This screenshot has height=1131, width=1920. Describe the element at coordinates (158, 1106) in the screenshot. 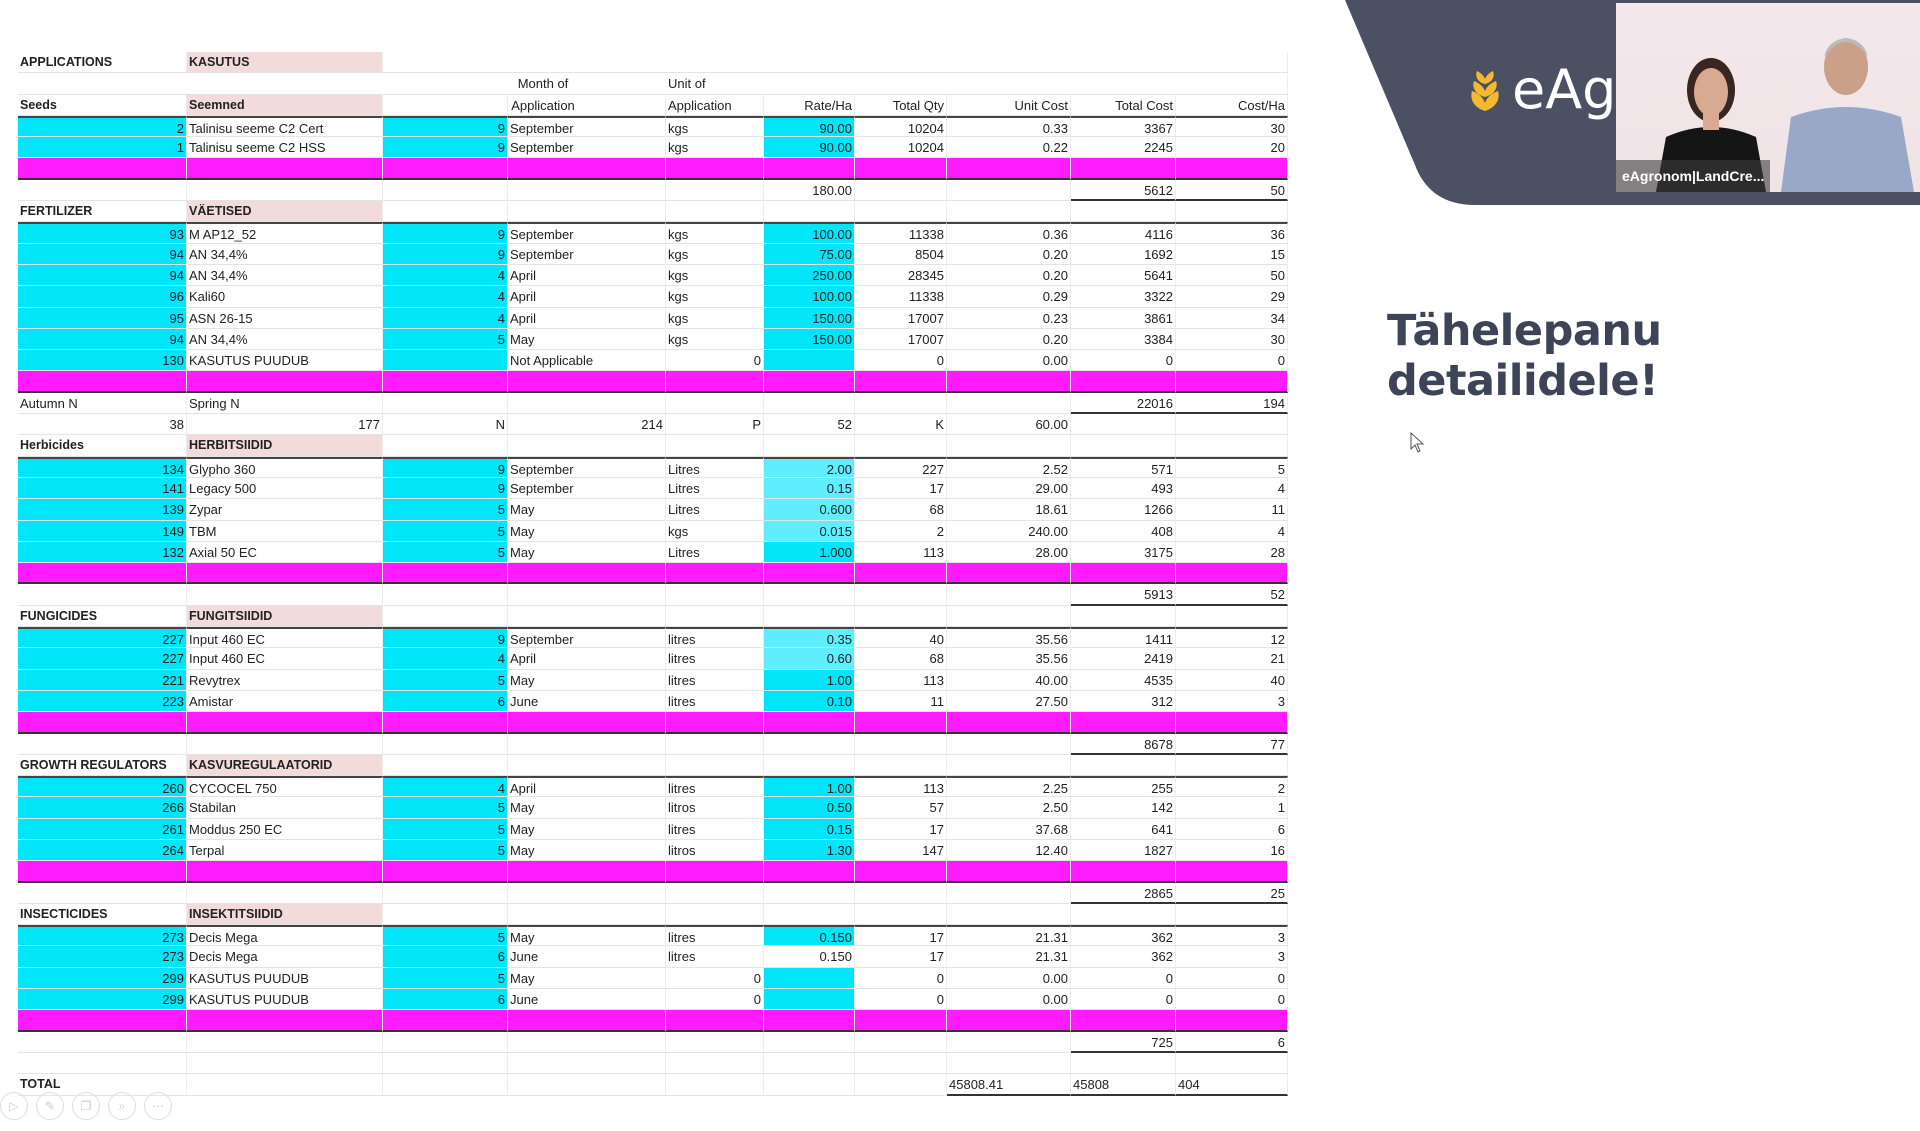

I see `more-icon: ⋯` at that location.